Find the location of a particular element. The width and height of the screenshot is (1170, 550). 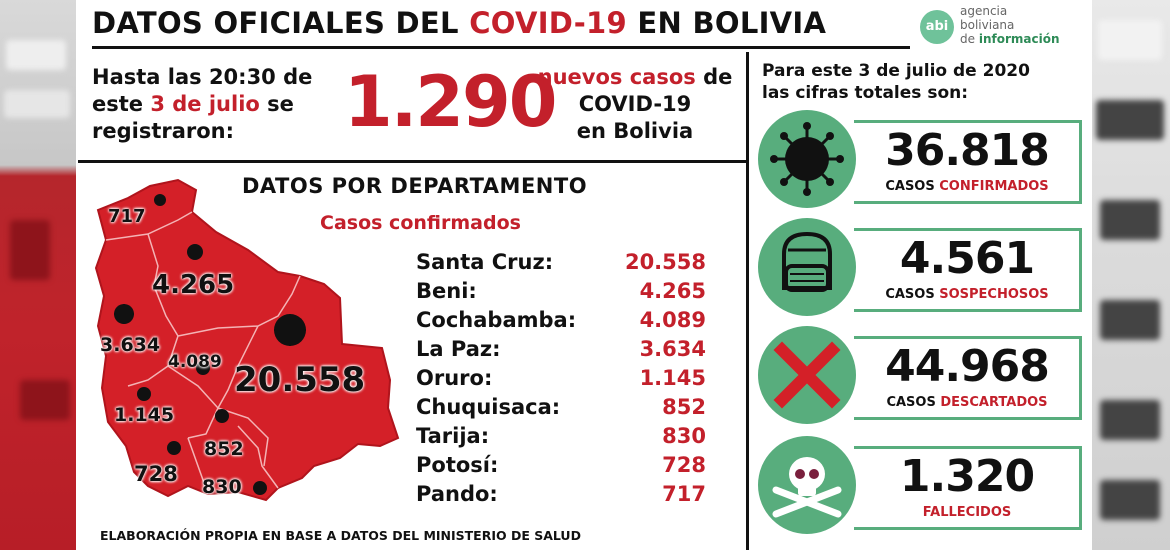

total-discarded: 44.968 CASOS DESCARTADOS is located at coordinates (921, 376).